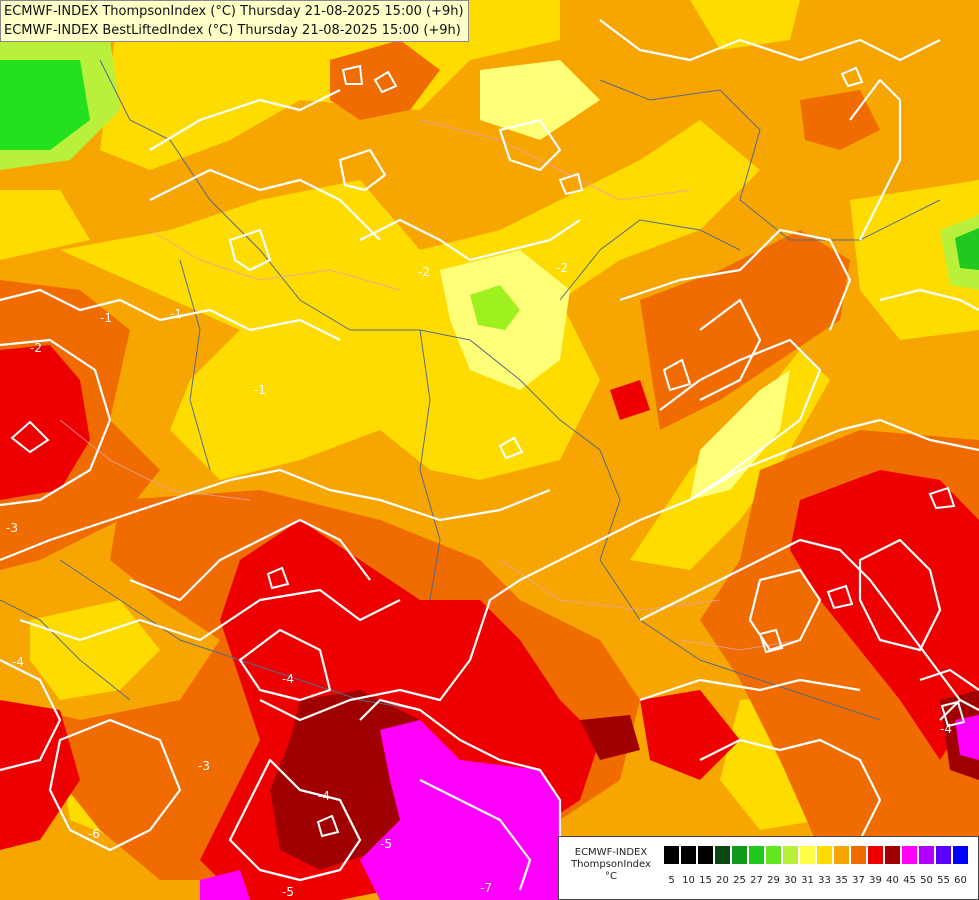  I want to click on legend-title: ECMWF-INDEX ThompsonIndex °C, so click(611, 865).